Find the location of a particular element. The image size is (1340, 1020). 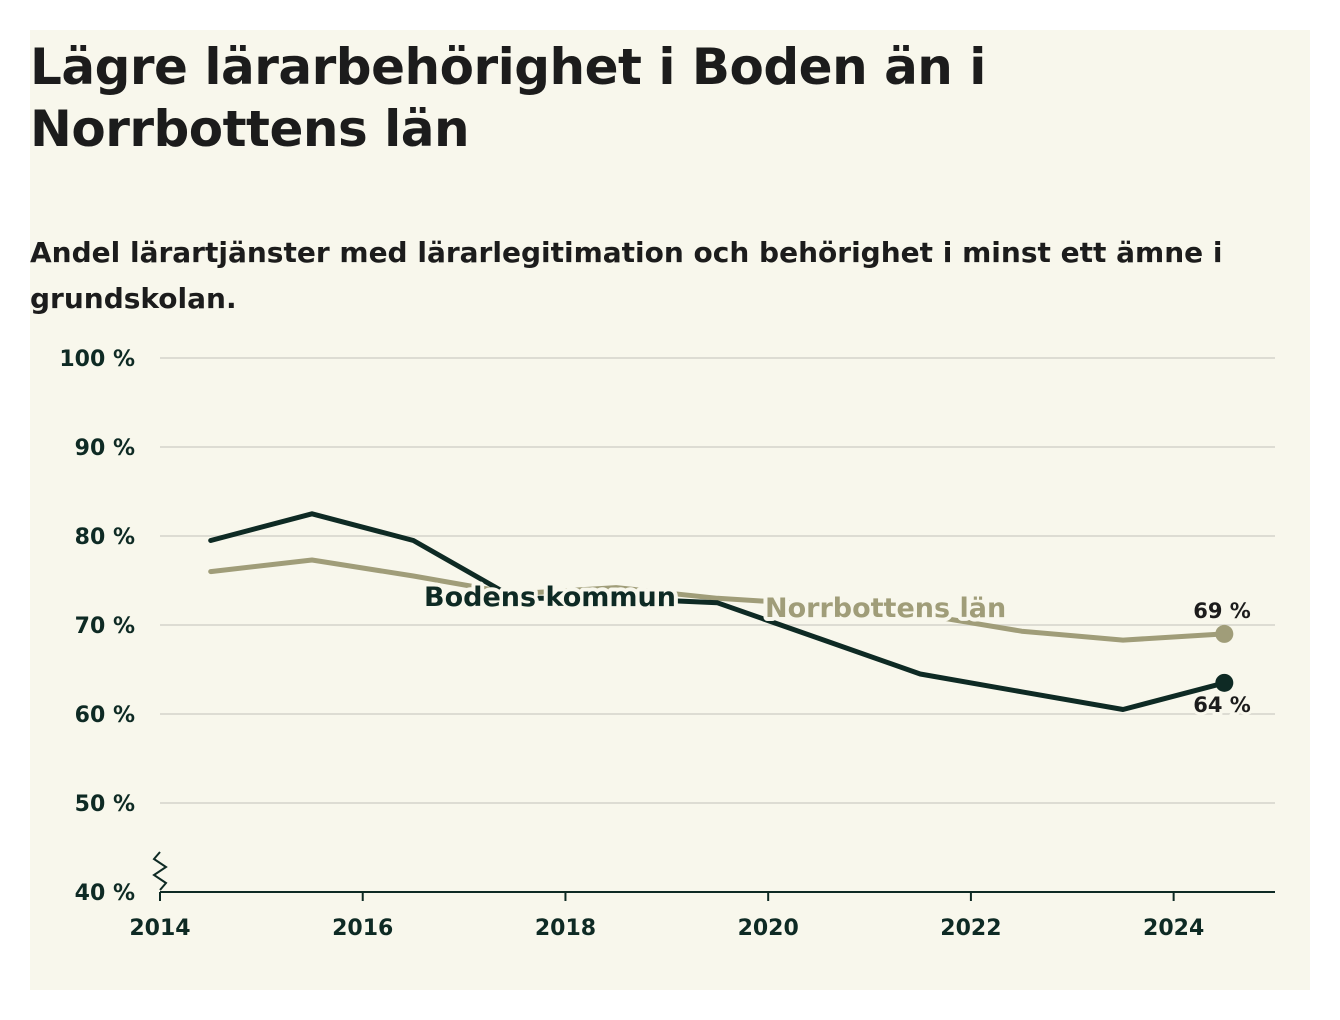

end-point-bodens-kommun is located at coordinates (1224, 682).